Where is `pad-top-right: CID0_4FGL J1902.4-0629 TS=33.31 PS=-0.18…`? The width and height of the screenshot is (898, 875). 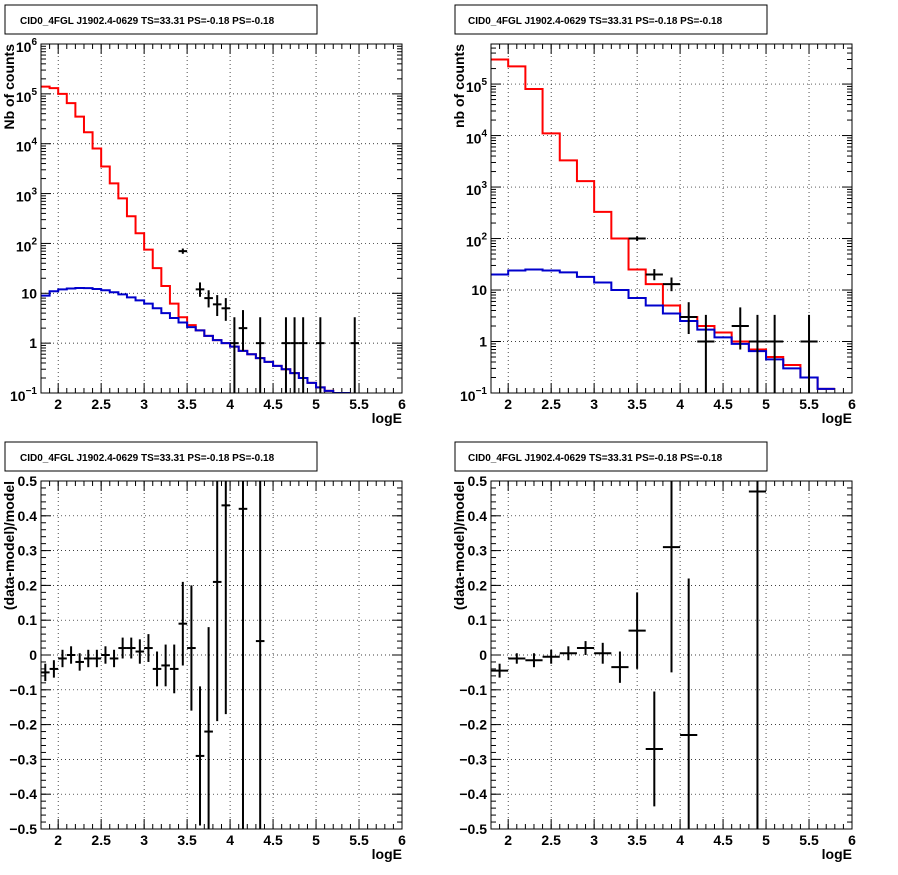 pad-top-right: CID0_4FGL J1902.4-0629 TS=33.31 PS=-0.18… is located at coordinates (611, 19).